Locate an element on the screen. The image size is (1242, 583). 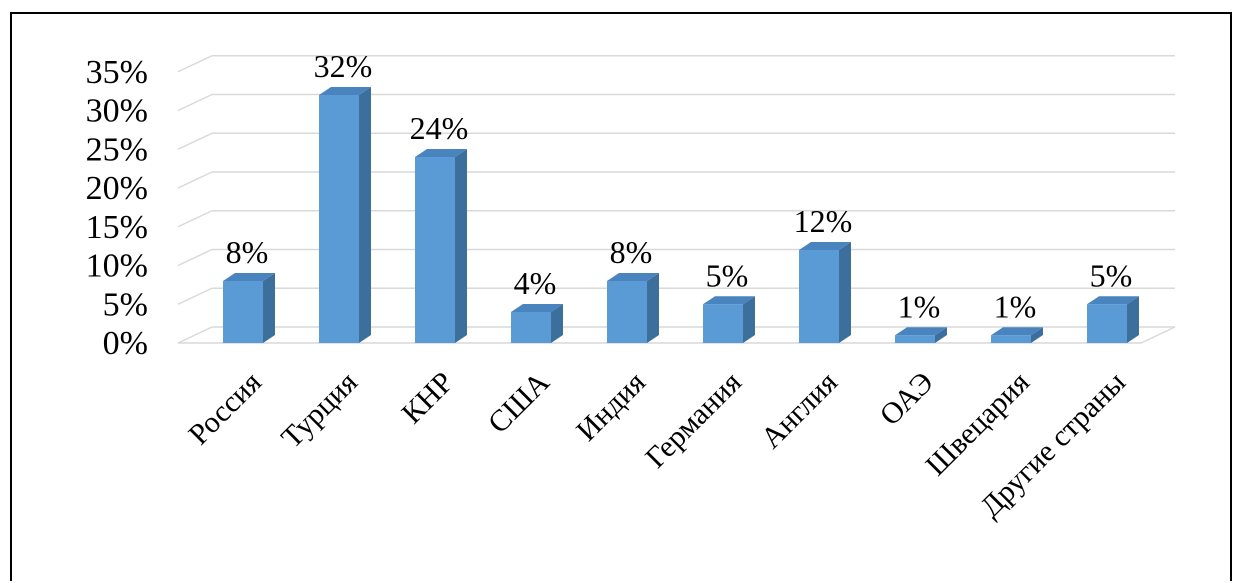
y-tick-label: 10% is located at coordinates (117, 266).